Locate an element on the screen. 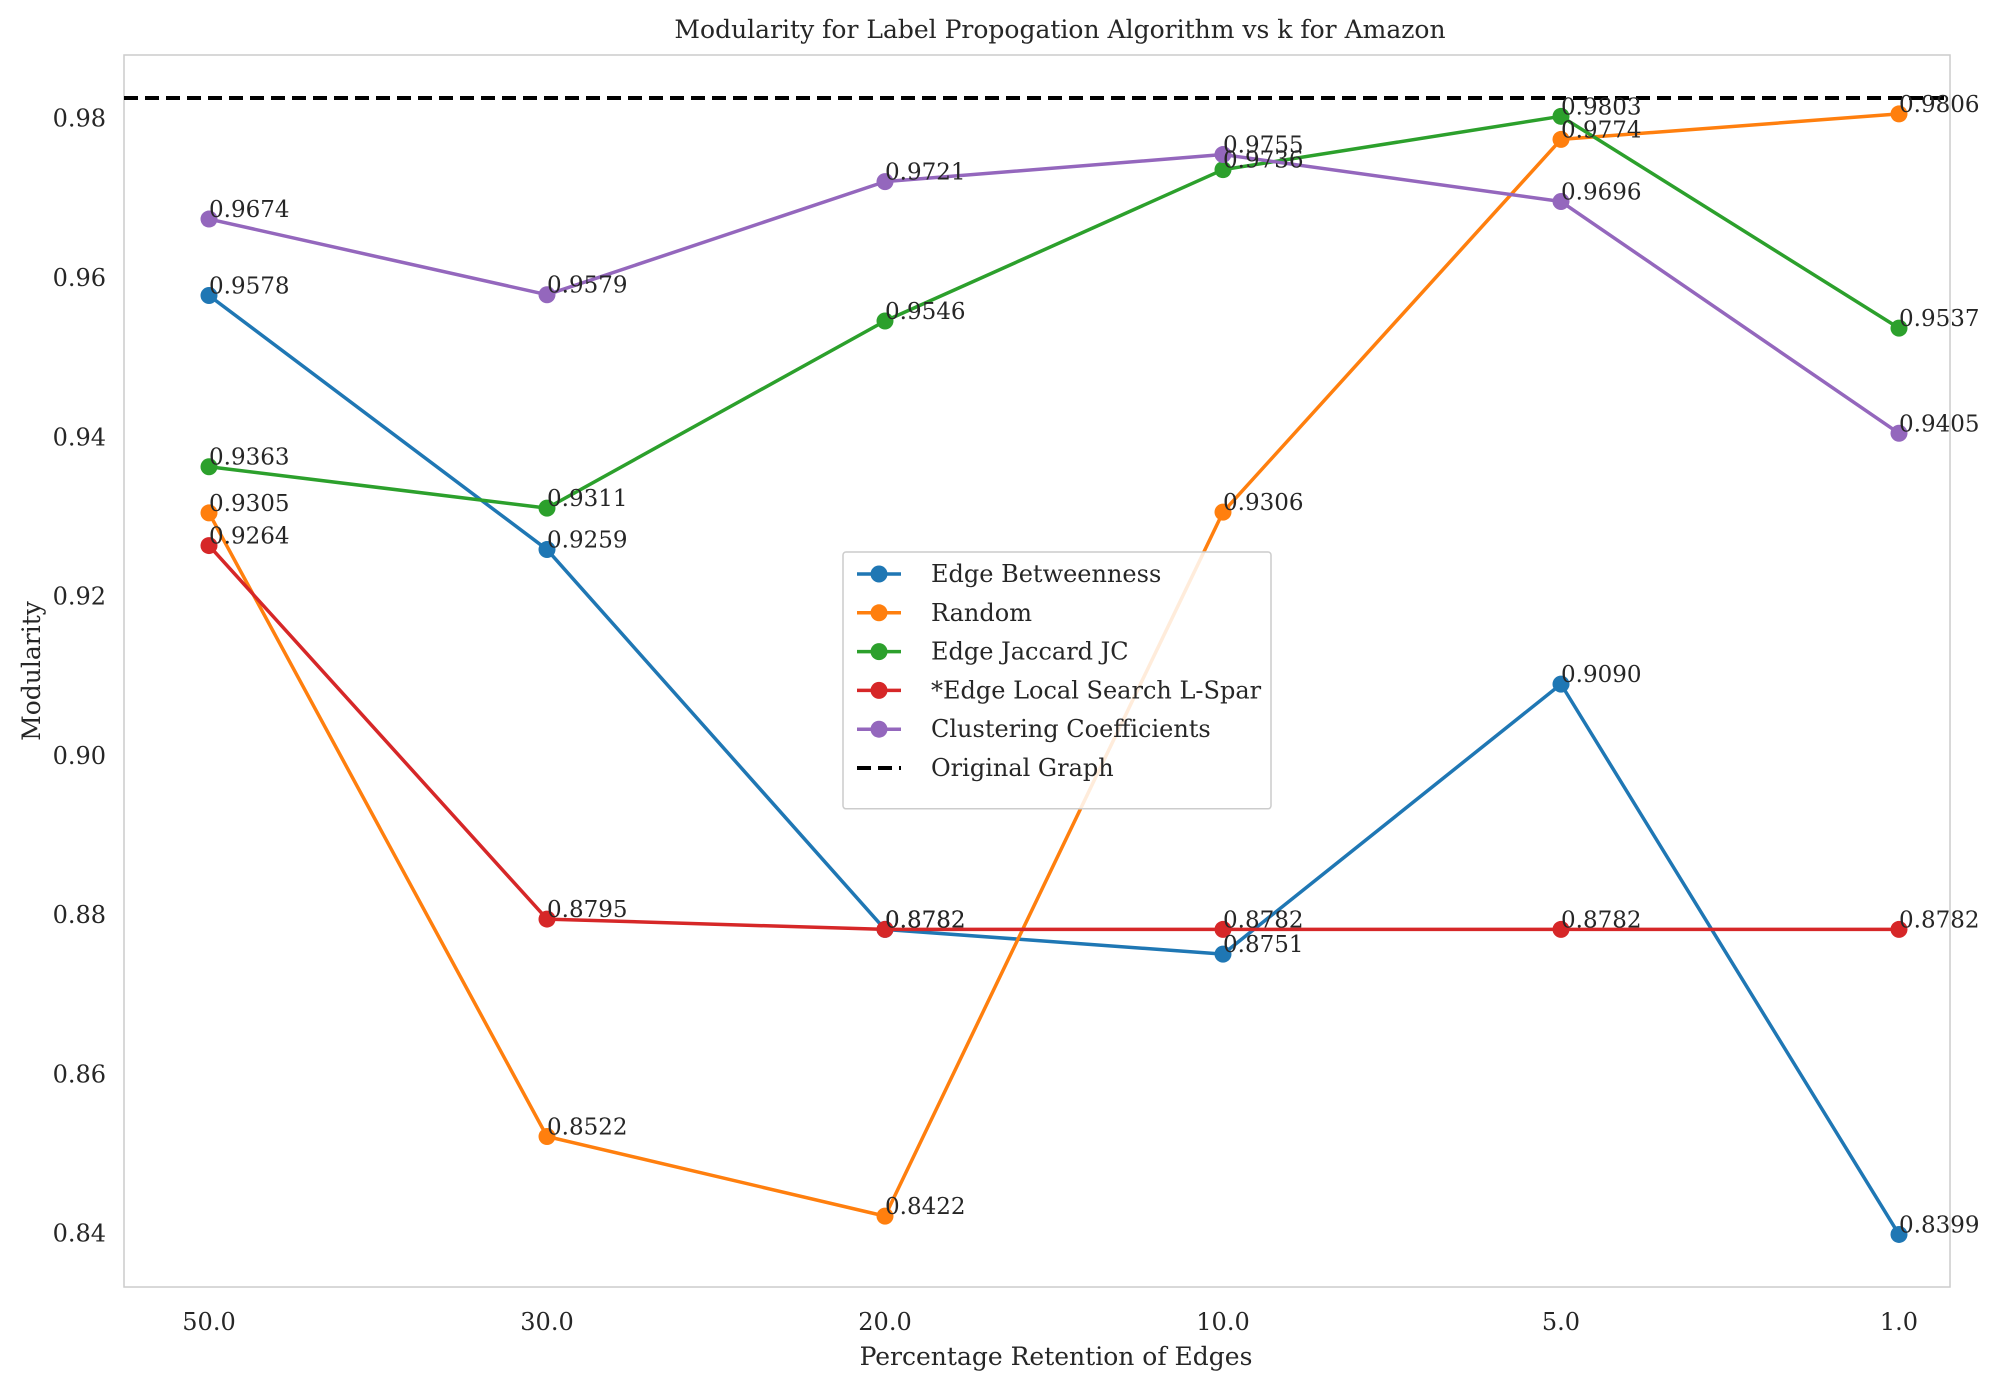  data-label: 0.9774 is located at coordinates (1601, 130).